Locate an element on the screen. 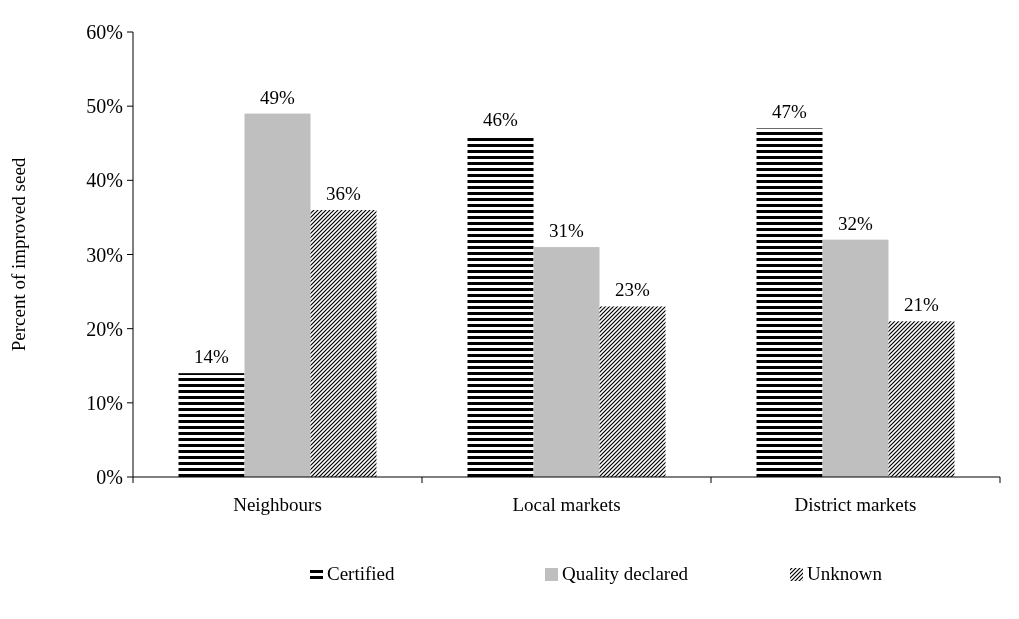 This screenshot has width=1019, height=619. y-tick-label: 0% is located at coordinates (109, 477).